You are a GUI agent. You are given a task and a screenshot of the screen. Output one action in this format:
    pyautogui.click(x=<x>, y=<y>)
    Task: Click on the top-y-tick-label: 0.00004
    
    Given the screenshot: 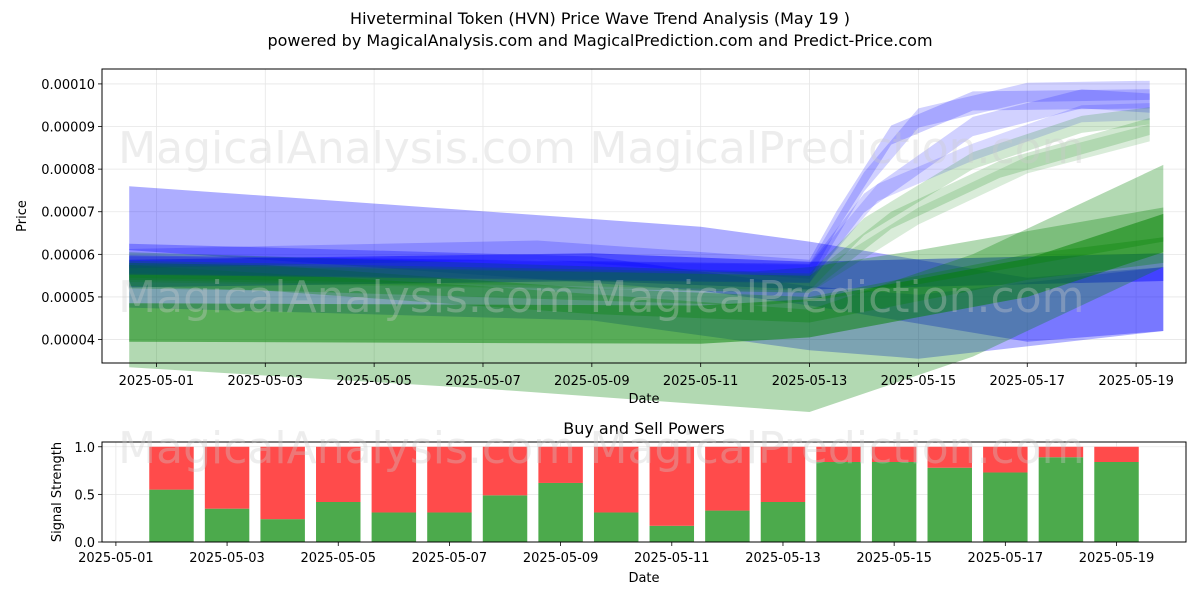 What is the action you would take?
    pyautogui.click(x=68, y=341)
    